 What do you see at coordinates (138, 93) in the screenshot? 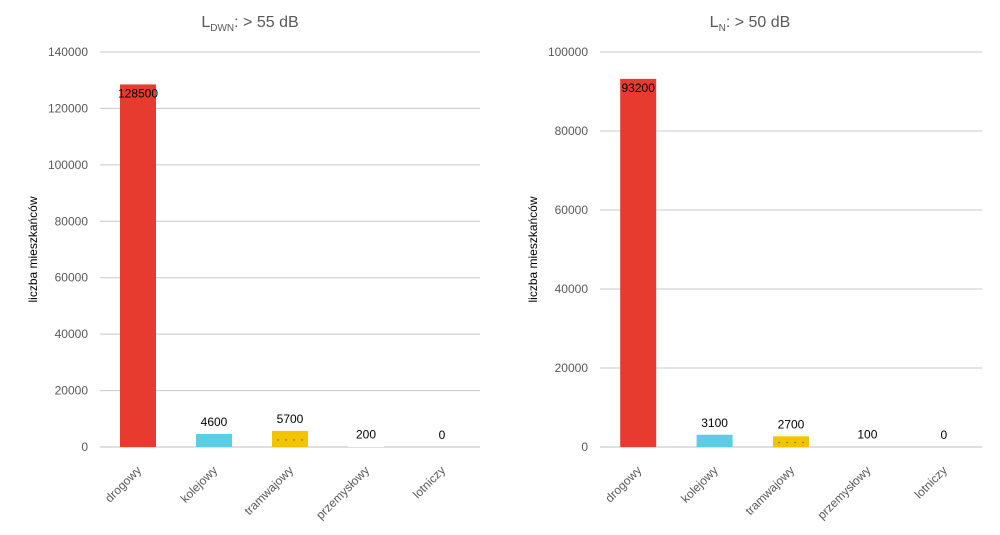
I see `data-label: 128500` at bounding box center [138, 93].